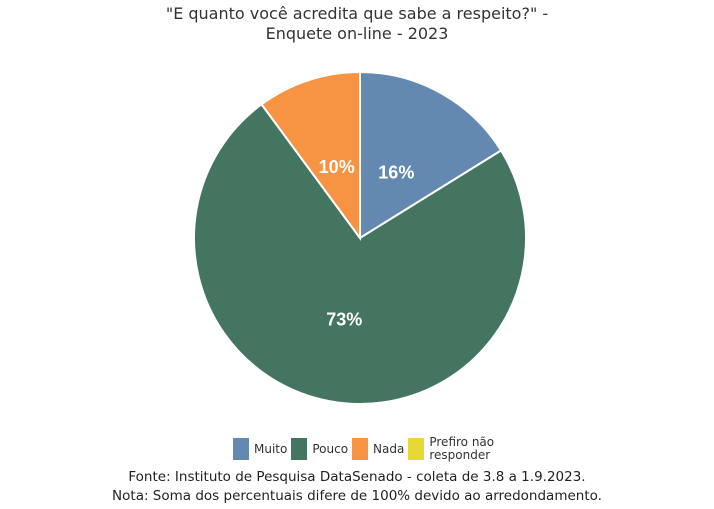  I want to click on legend-item-pouco: Pouco, so click(319, 449).